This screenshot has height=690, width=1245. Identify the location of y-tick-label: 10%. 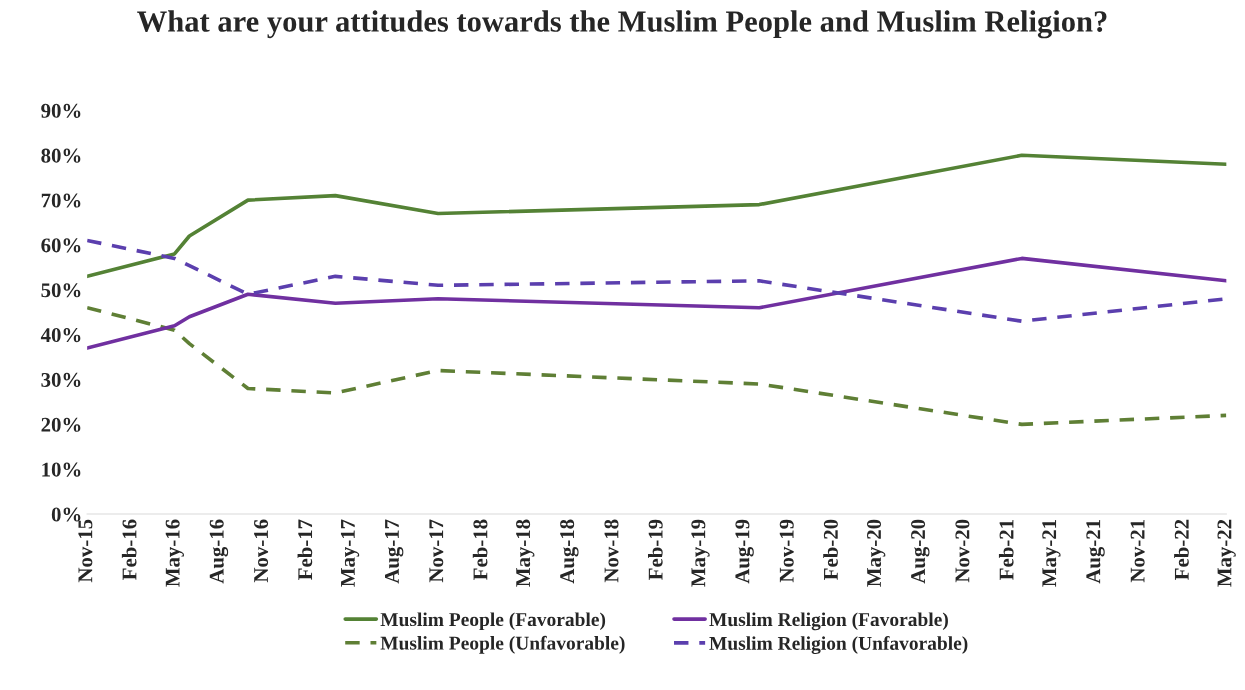
(61, 469).